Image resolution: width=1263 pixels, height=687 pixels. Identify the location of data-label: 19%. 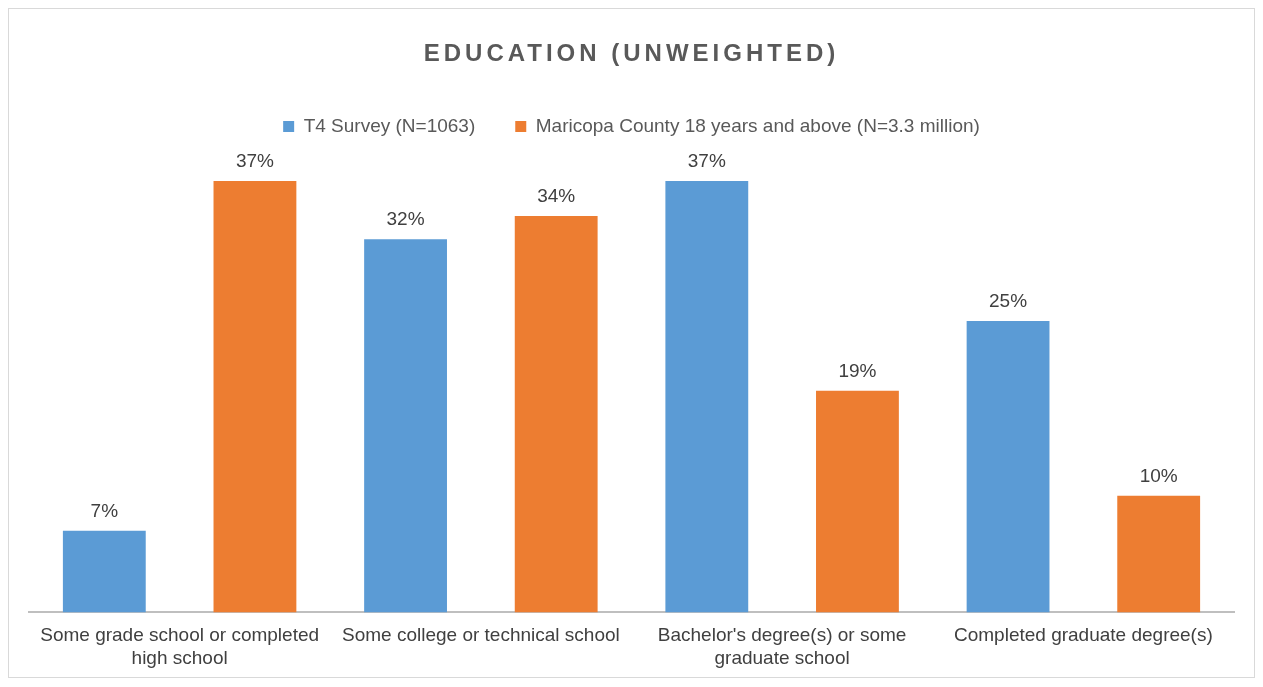
(857, 370).